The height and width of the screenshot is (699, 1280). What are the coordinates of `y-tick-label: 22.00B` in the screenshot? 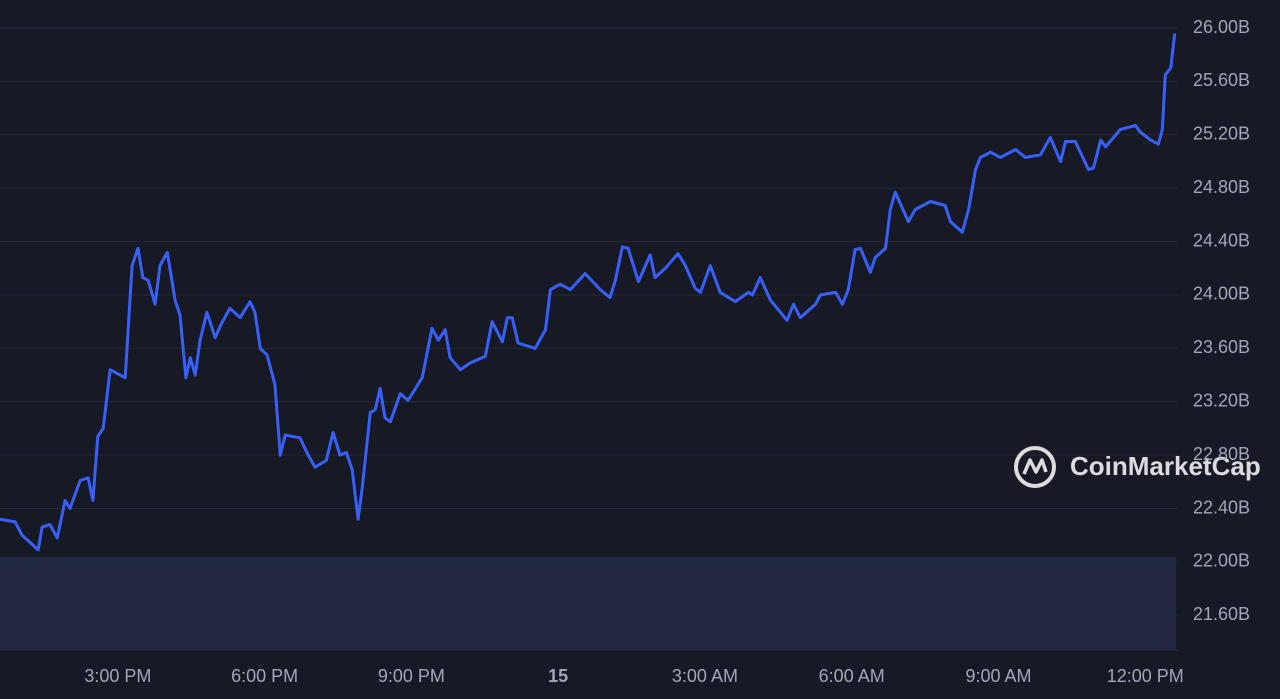 It's located at (1221, 561).